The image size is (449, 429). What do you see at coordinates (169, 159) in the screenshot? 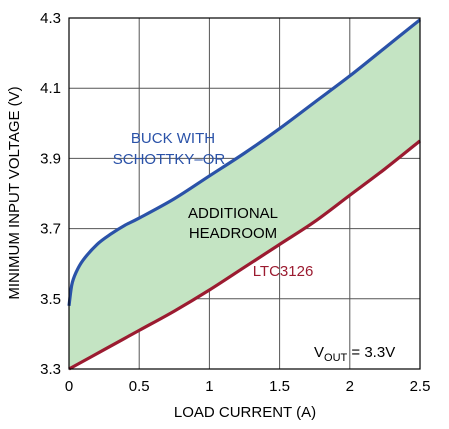
I see `buck-series-label-line2: SCHOTTKY–OR` at bounding box center [169, 159].